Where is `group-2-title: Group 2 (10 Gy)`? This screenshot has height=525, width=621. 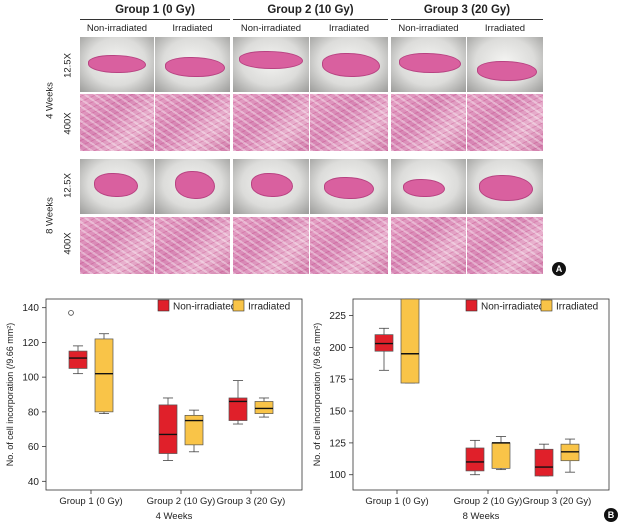
group-2-title: Group 2 (10 Gy) is located at coordinates (310, 10).